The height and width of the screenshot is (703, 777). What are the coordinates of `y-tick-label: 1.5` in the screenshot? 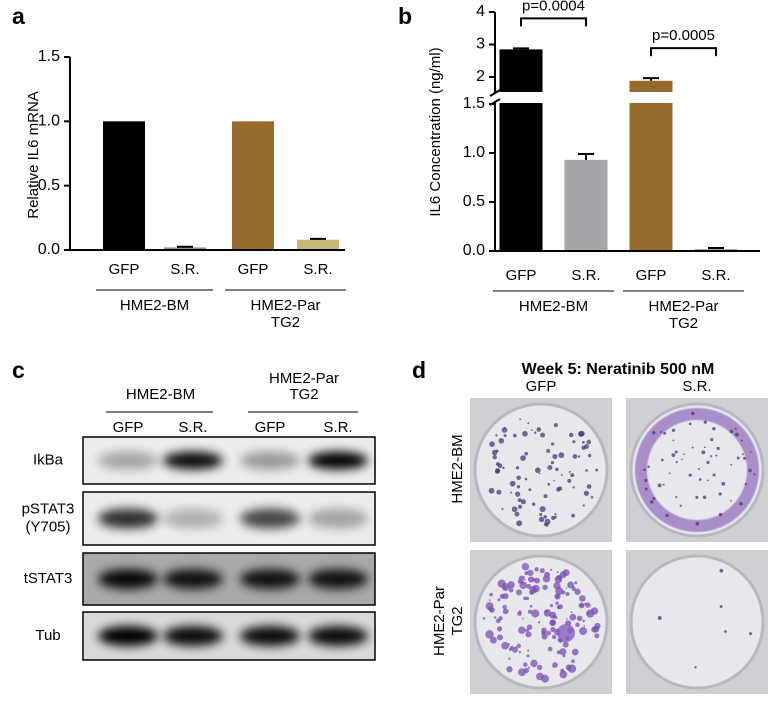 It's located at (49, 56).